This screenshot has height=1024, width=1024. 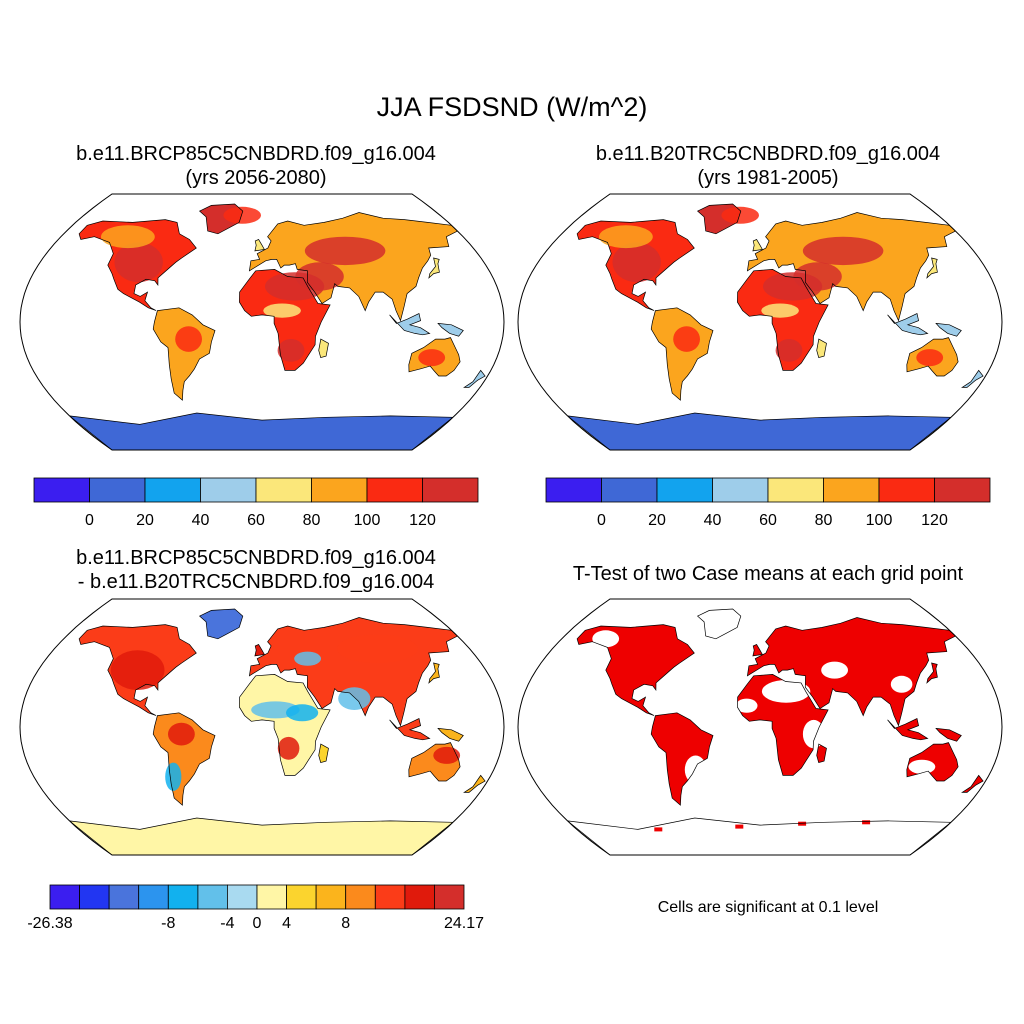 What do you see at coordinates (256, 154) in the screenshot?
I see `panel1-case-name: b.e11.BRCP85C5CNBDRD.f09_g16.004` at bounding box center [256, 154].